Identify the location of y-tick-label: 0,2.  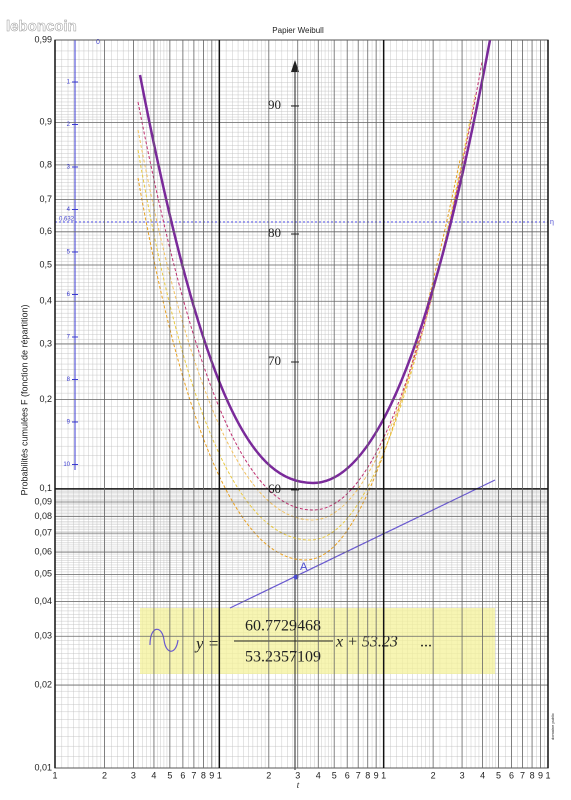
(45, 399).